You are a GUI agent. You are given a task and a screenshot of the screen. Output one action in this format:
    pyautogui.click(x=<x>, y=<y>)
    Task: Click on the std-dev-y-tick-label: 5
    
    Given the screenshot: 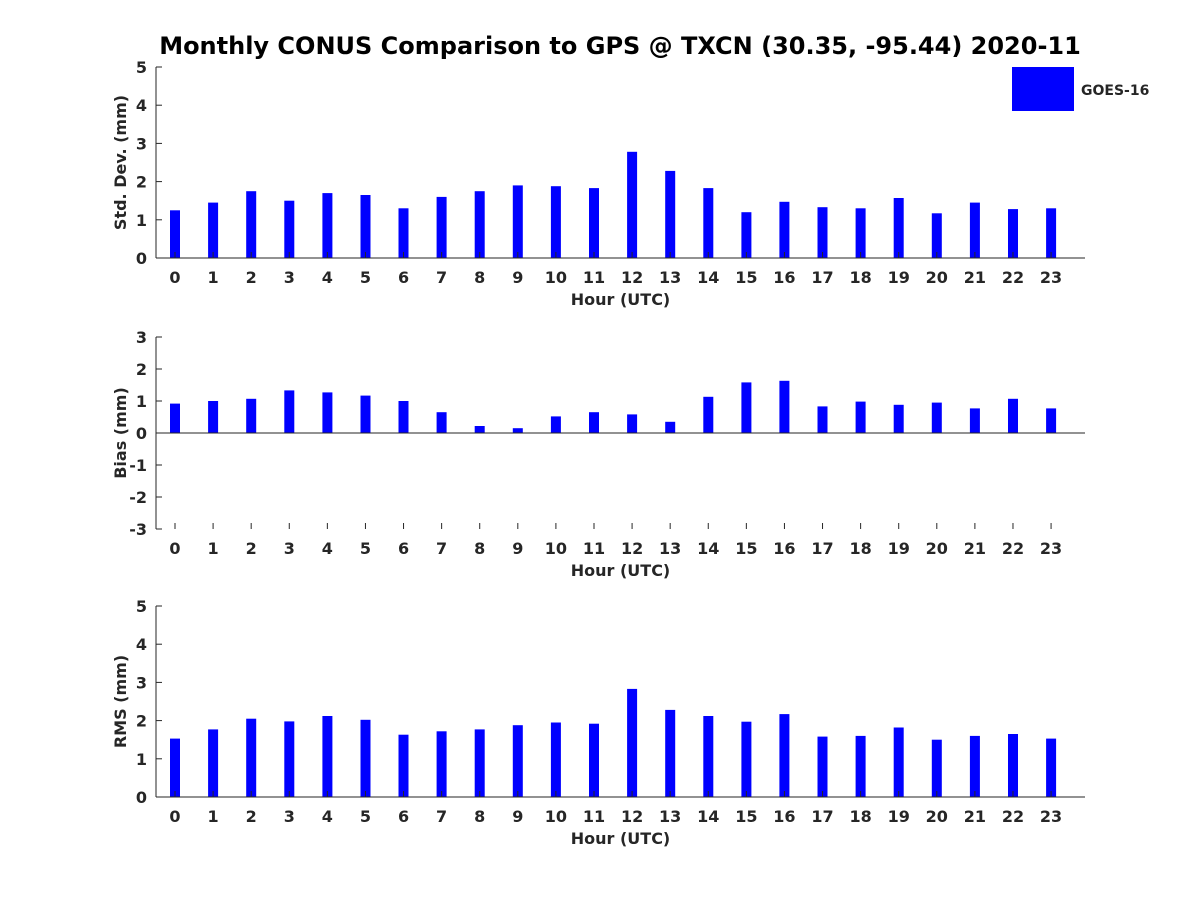 What is the action you would take?
    pyautogui.click(x=141, y=67)
    